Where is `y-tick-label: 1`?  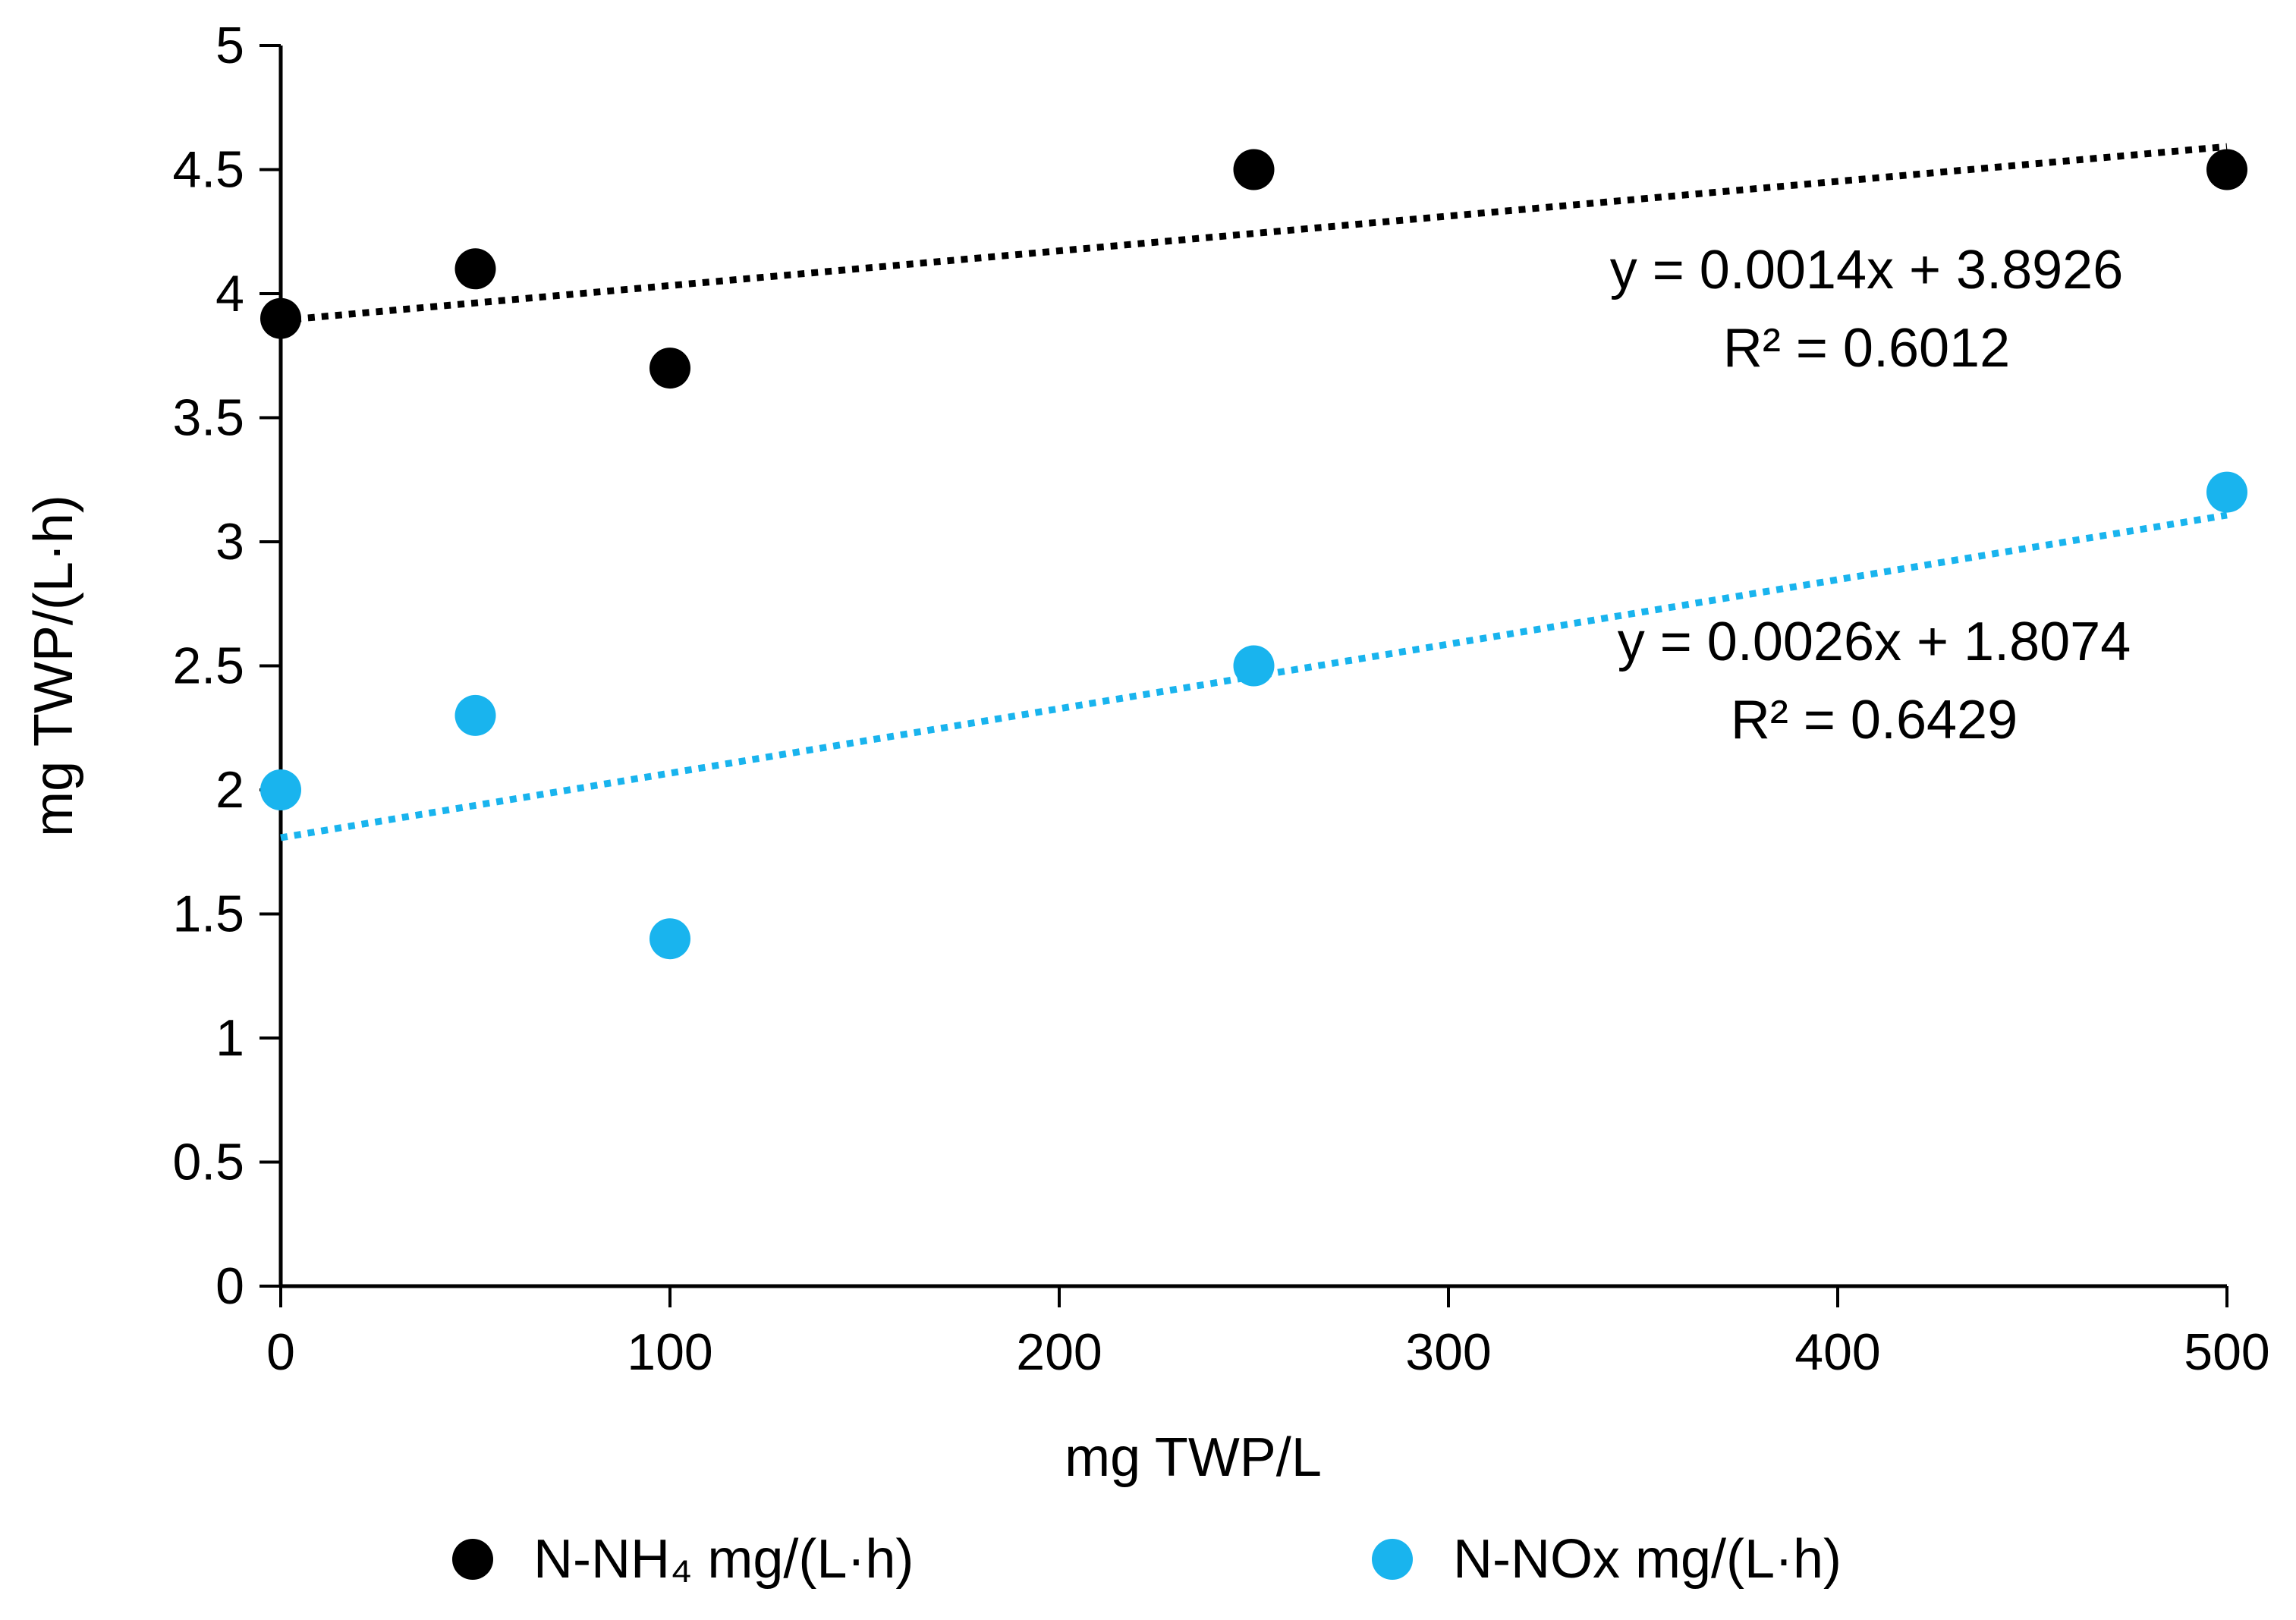
y-tick-label: 1 is located at coordinates (229, 1038).